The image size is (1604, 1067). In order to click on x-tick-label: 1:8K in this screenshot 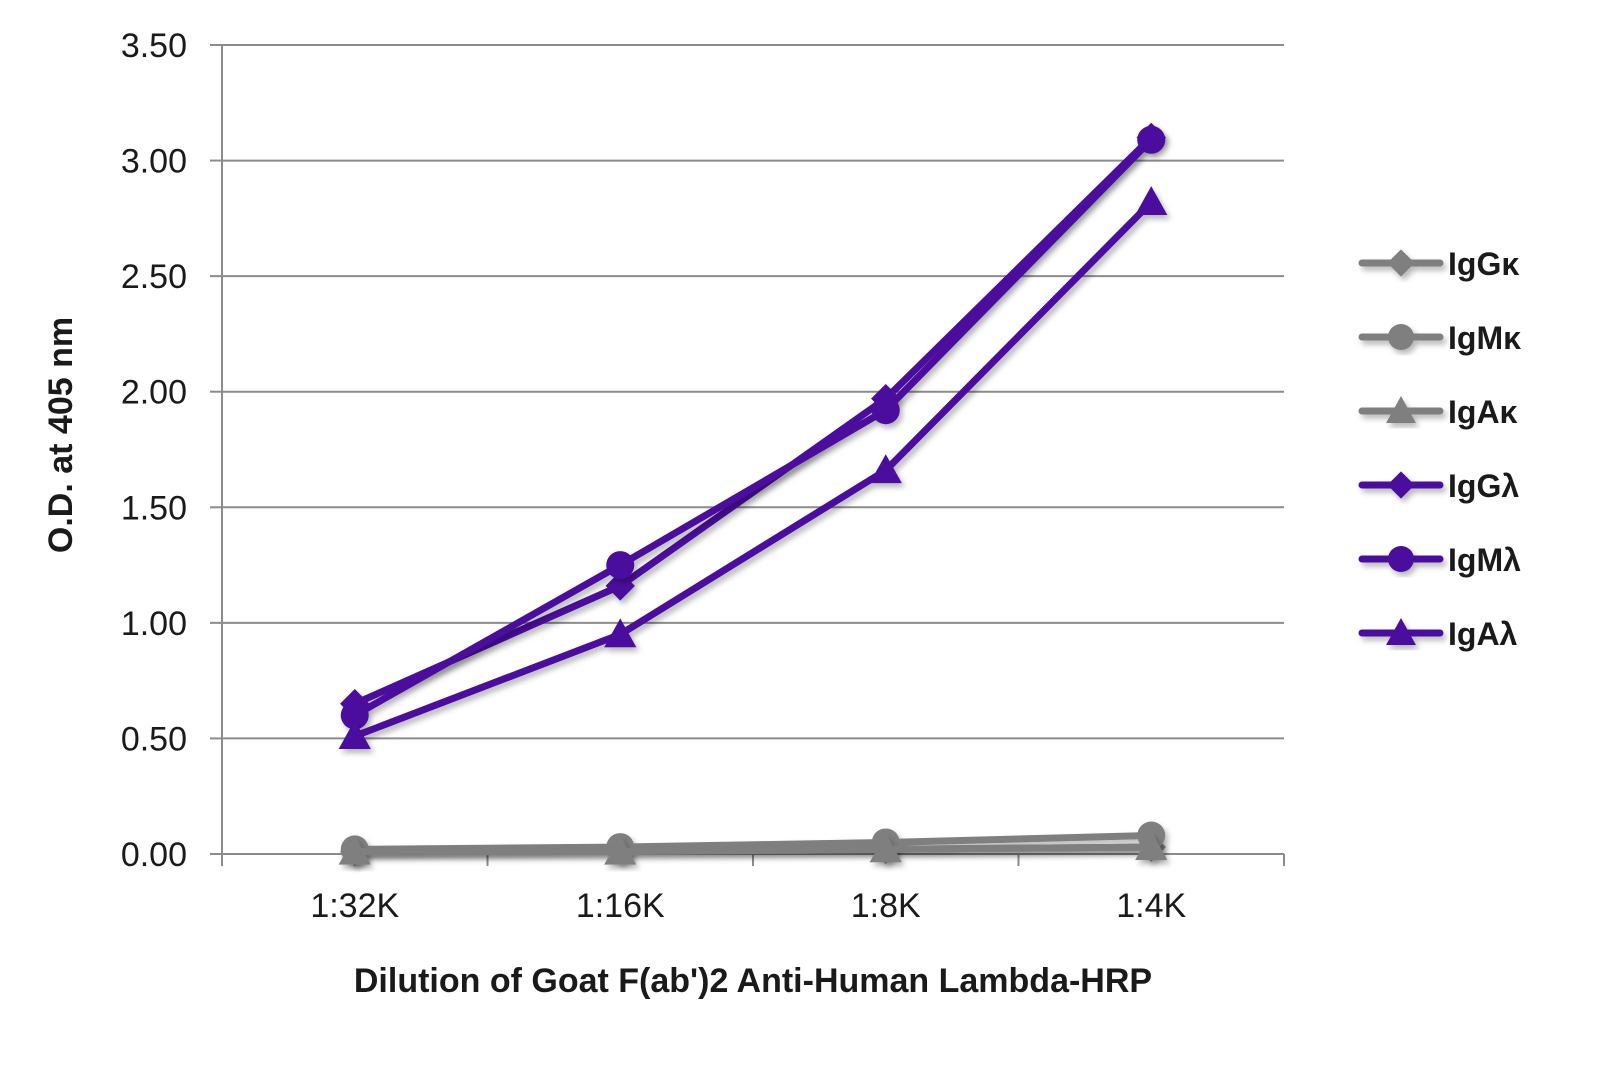, I will do `click(886, 906)`.